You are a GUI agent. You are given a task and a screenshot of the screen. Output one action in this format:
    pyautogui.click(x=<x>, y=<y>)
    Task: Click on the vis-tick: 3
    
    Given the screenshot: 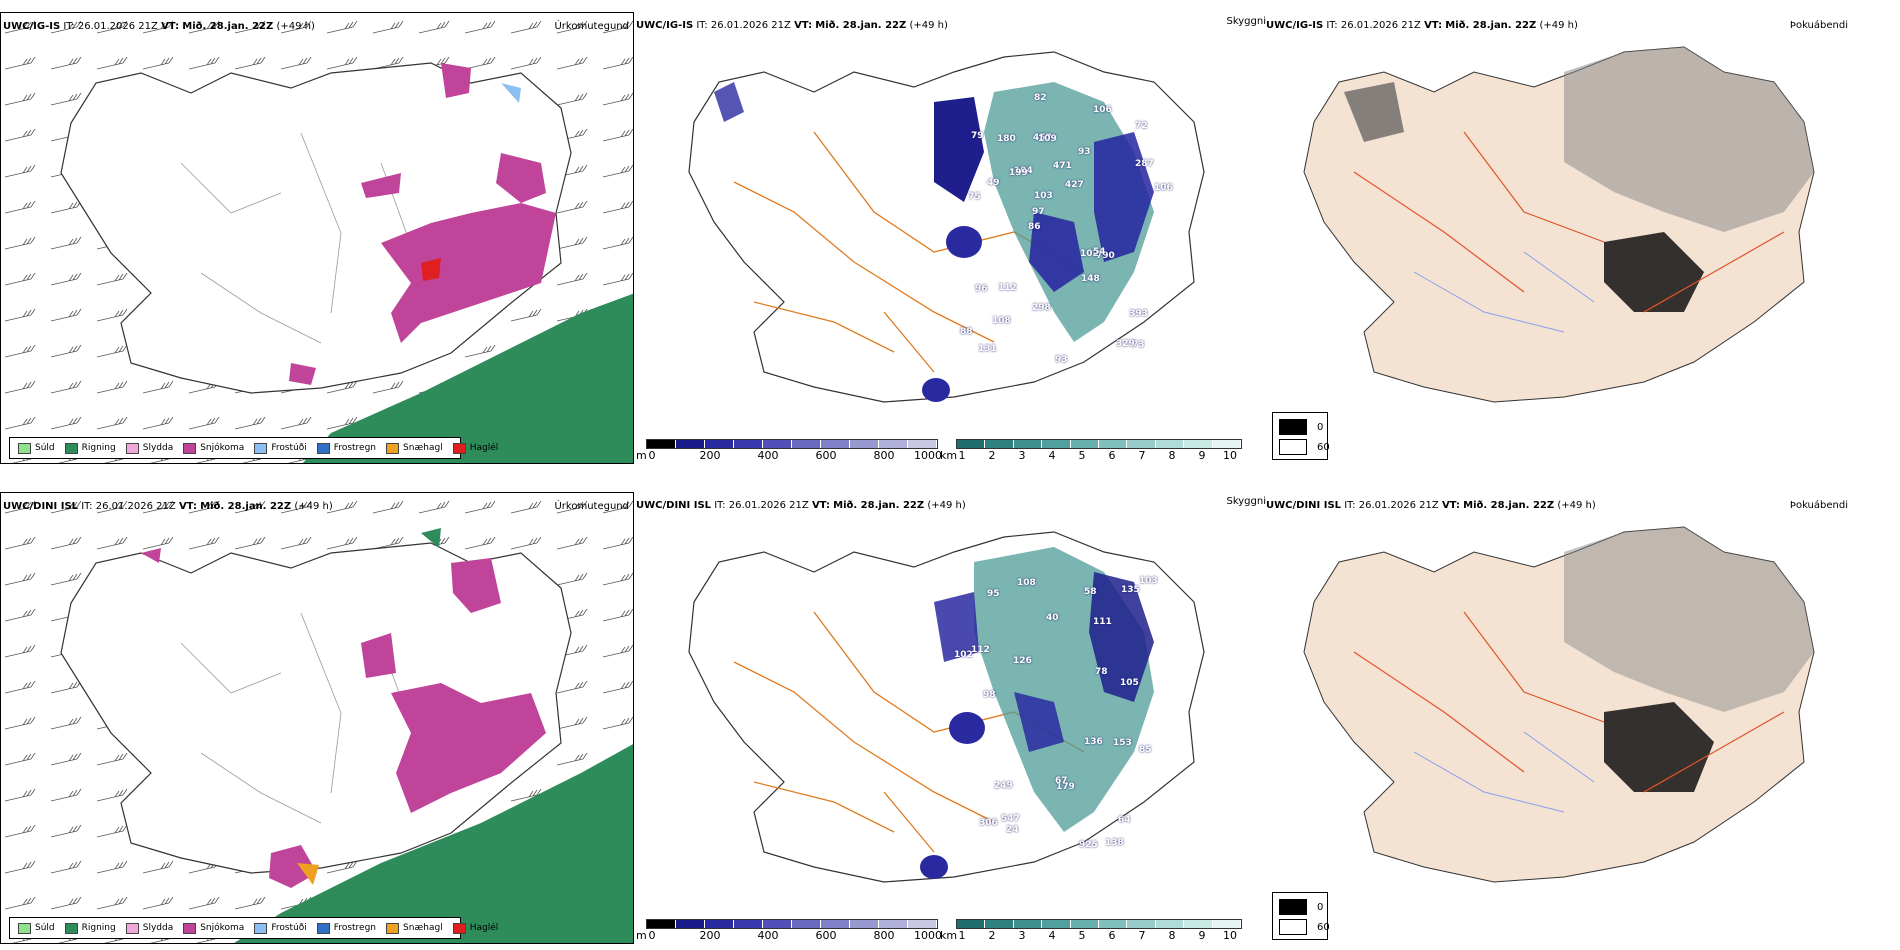 What is the action you would take?
    pyautogui.click(x=1022, y=455)
    